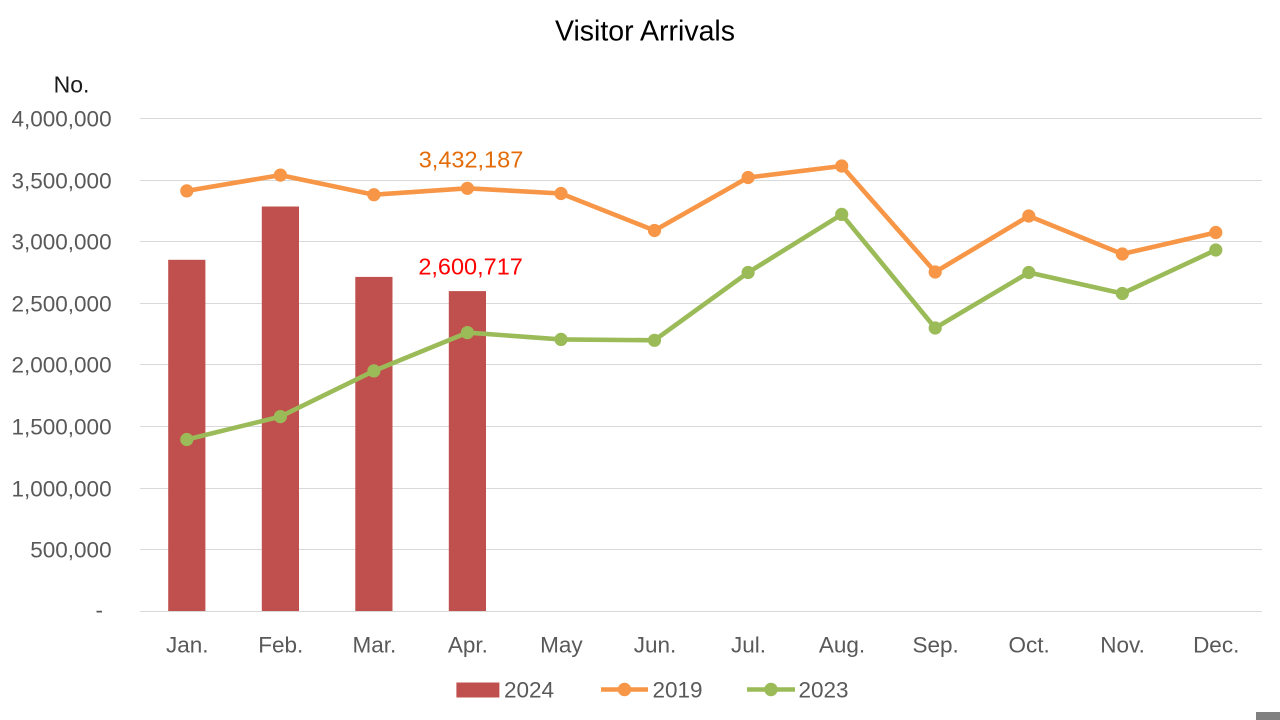 This screenshot has width=1280, height=720. Describe the element at coordinates (678, 690) in the screenshot. I see `svg-text: 2019` at that location.